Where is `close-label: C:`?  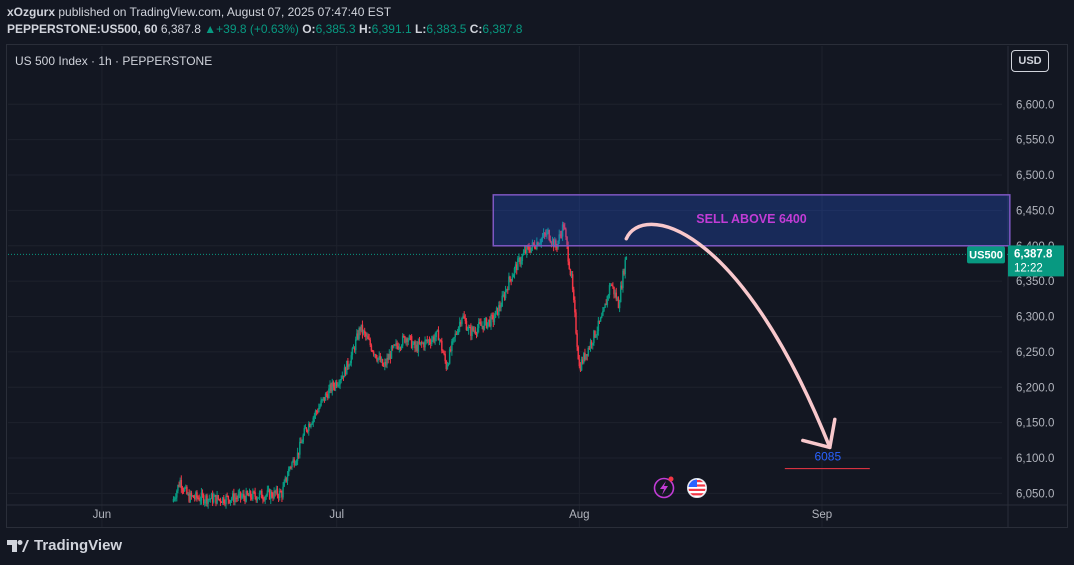
close-label: C: is located at coordinates (476, 29).